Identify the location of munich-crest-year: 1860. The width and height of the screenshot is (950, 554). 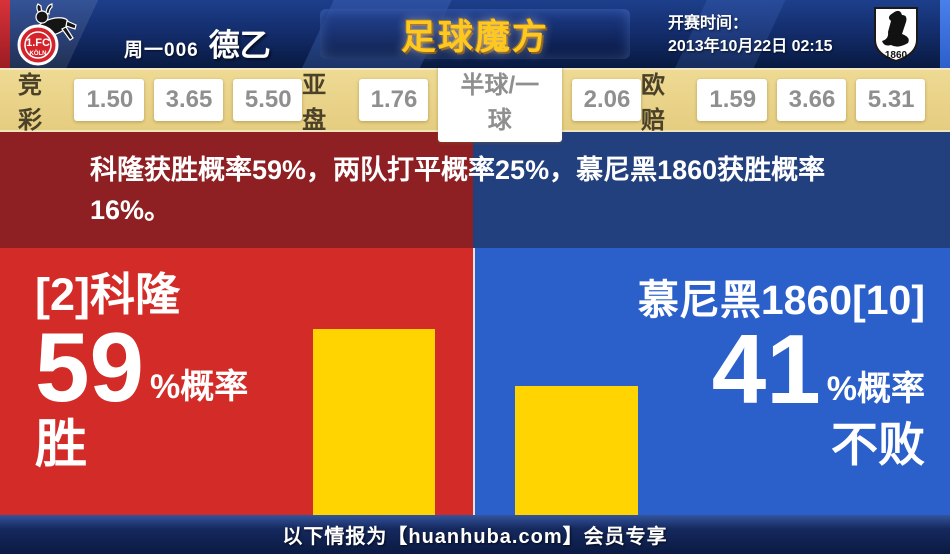
(896, 55).